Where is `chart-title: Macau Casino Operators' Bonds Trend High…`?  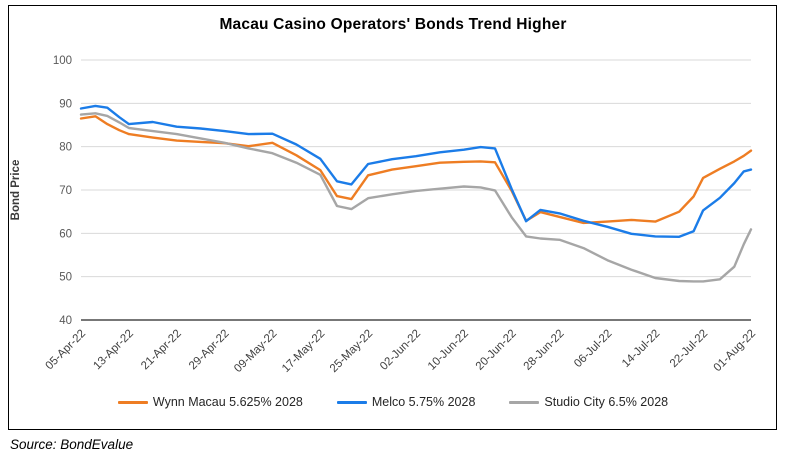 chart-title: Macau Casino Operators' Bonds Trend High… is located at coordinates (393, 24).